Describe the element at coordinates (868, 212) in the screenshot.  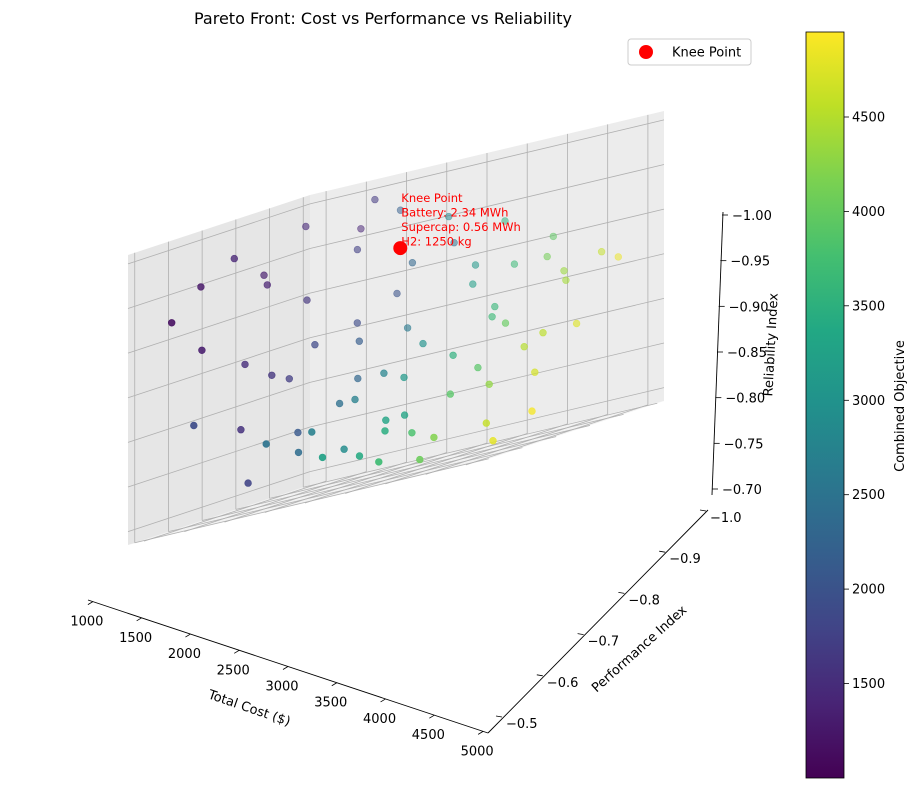
I see `colorbar-tick-label: 4000` at that location.